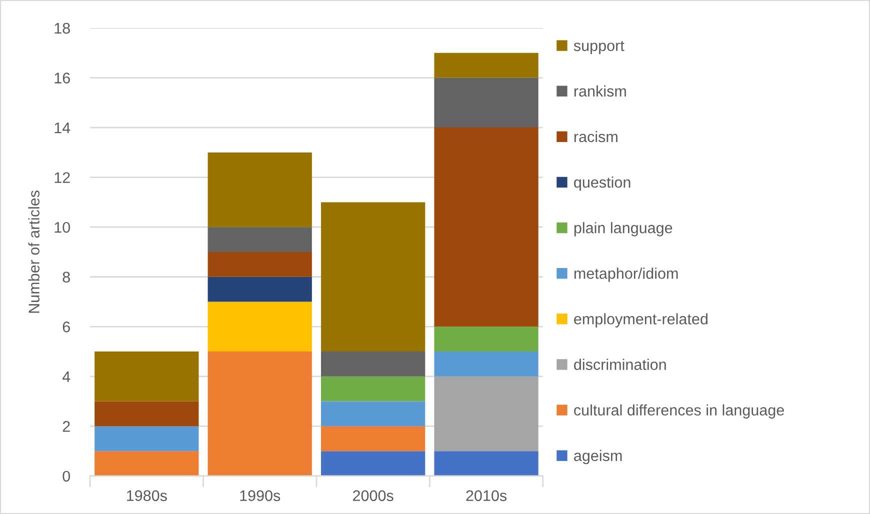  What do you see at coordinates (626, 275) in the screenshot?
I see `legend-label: metaphor/idiom` at bounding box center [626, 275].